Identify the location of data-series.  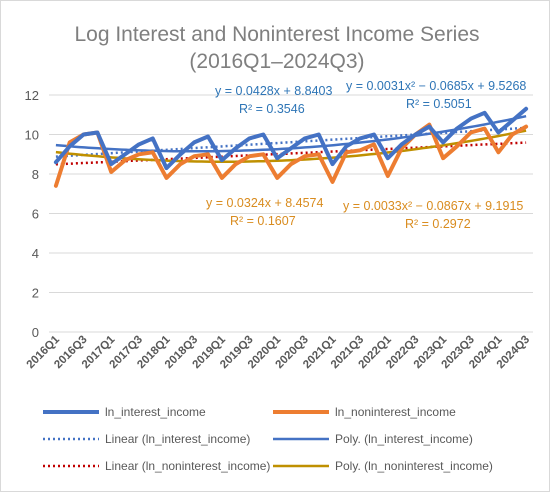
(291, 147).